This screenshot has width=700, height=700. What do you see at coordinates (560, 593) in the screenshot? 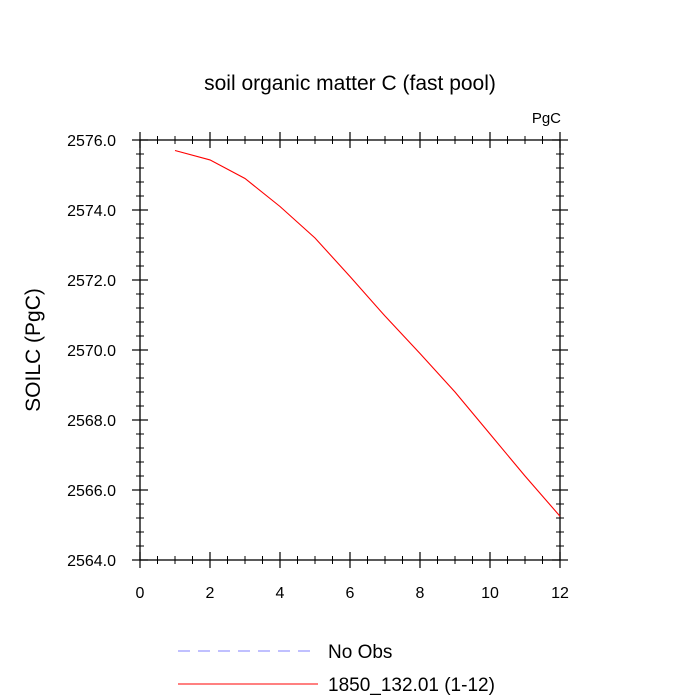
I see `x-tick-label: 12` at bounding box center [560, 593].